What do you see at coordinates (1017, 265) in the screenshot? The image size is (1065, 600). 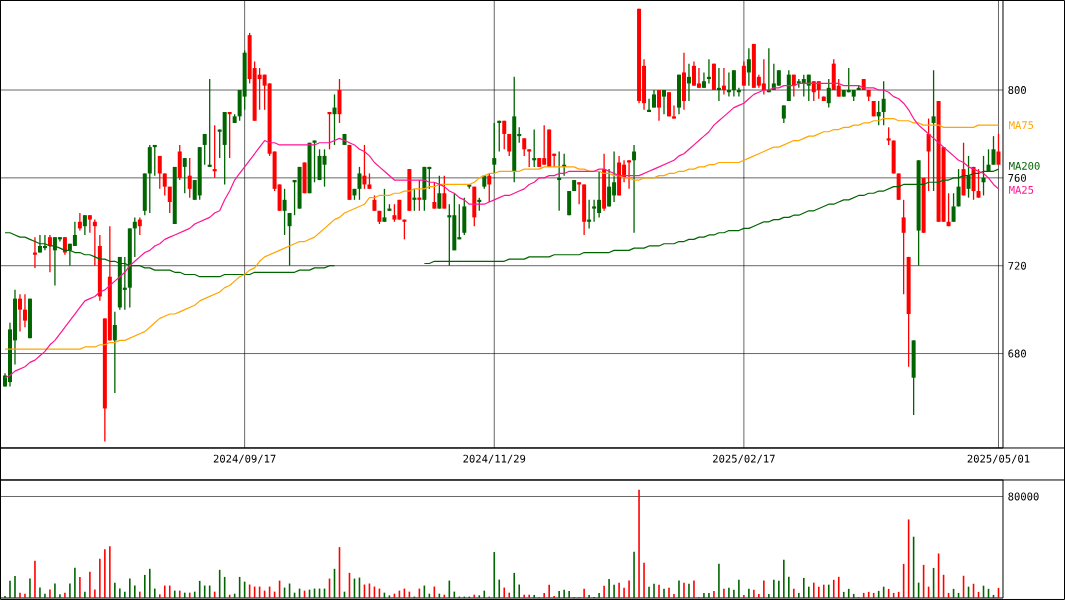 I see `y-tick-label: 720` at bounding box center [1017, 265].